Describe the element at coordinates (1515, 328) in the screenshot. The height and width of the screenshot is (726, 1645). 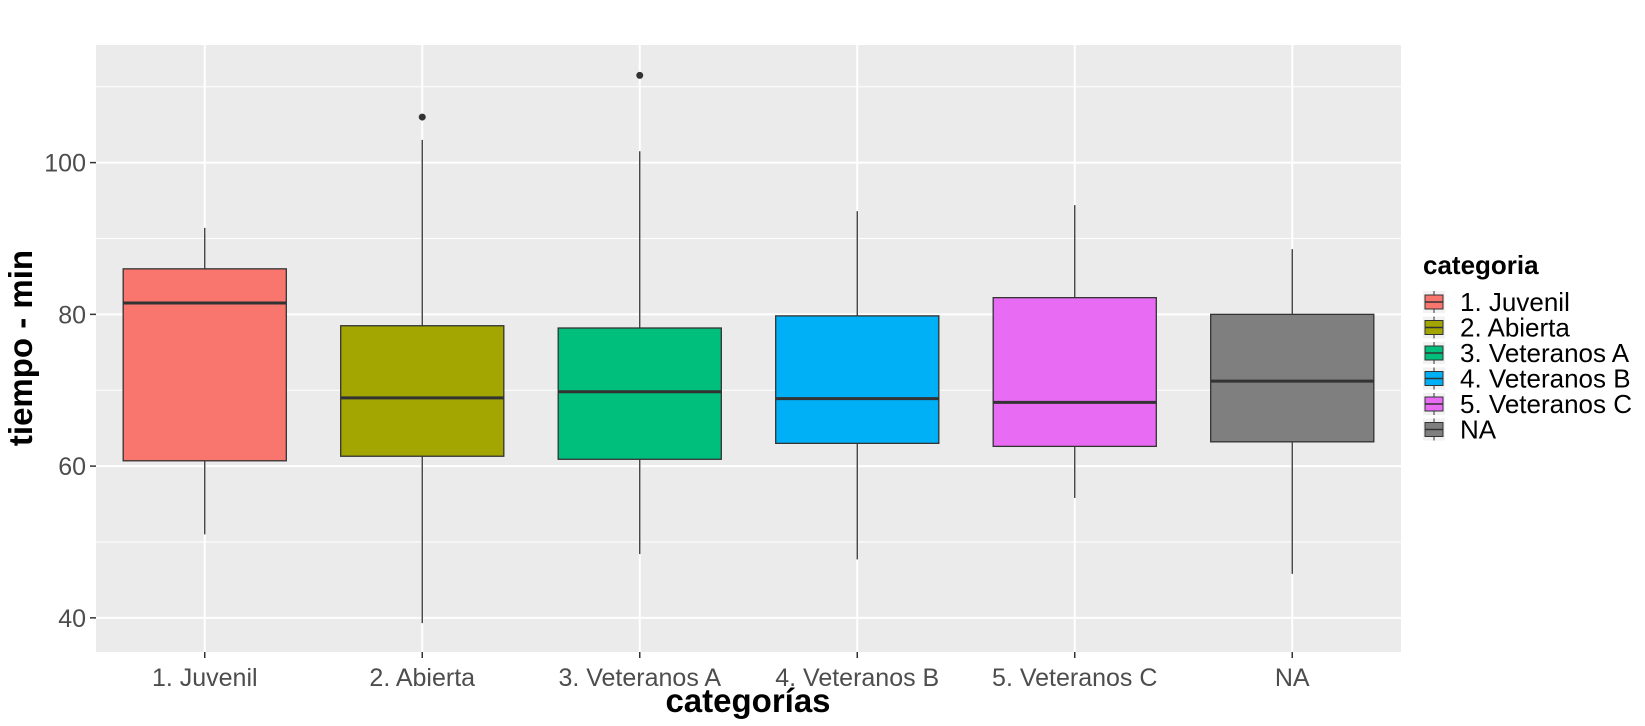
I see `legend-label: 2. Abierta` at that location.